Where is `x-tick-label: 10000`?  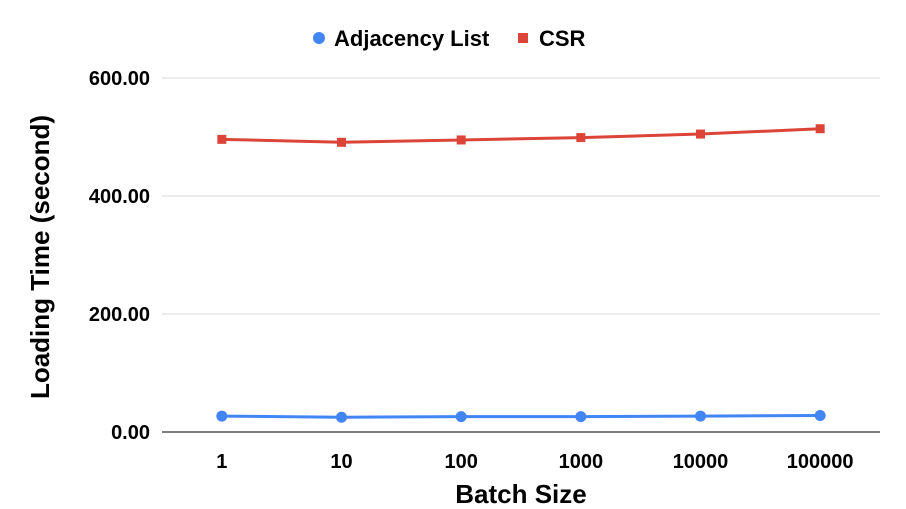
x-tick-label: 10000 is located at coordinates (701, 462).